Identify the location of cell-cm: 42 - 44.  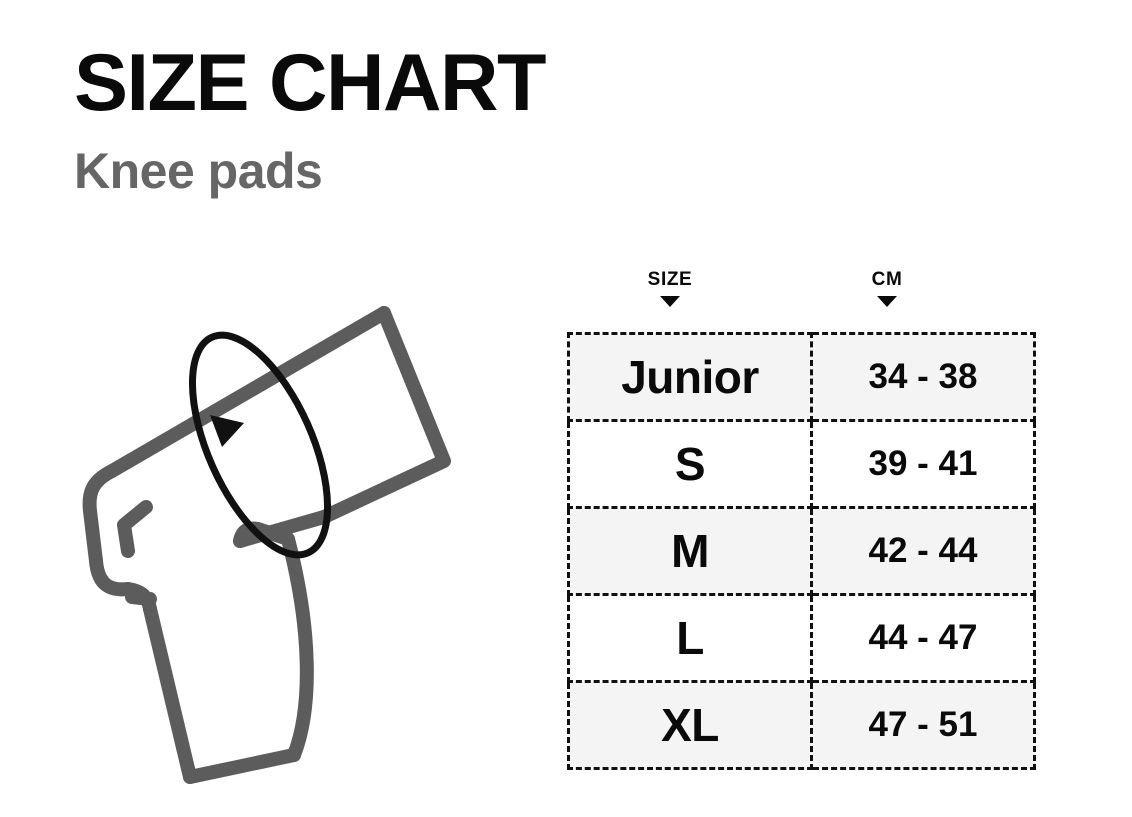
(923, 551).